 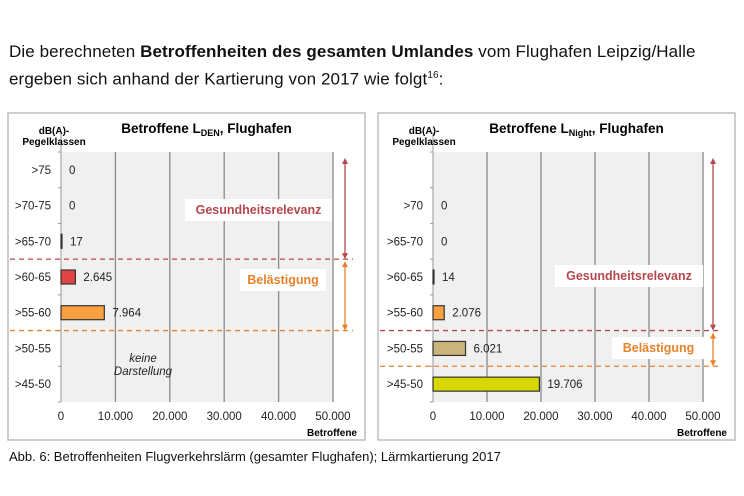 What do you see at coordinates (441, 79) in the screenshot?
I see `intro-end: :` at bounding box center [441, 79].